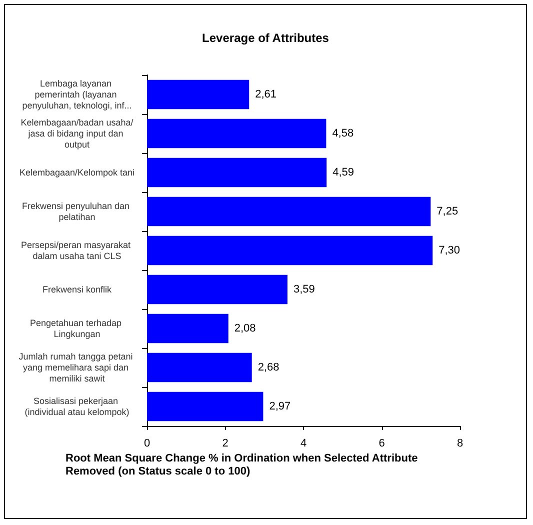 The image size is (533, 525). I want to click on y-tick-label: Jumlah rumah tangga petani yang memelihara sapi dan memiliki sawit, so click(77, 368).